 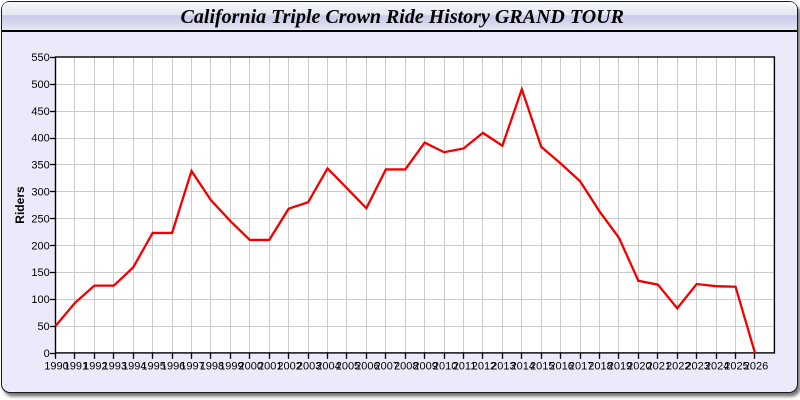 What do you see at coordinates (600, 367) in the screenshot?
I see `svg-text: 2018` at bounding box center [600, 367].